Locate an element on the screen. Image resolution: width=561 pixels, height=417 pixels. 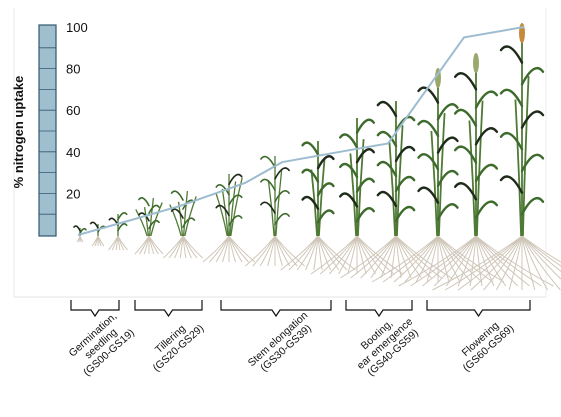
y-tick-label: 60 is located at coordinates (73, 110).